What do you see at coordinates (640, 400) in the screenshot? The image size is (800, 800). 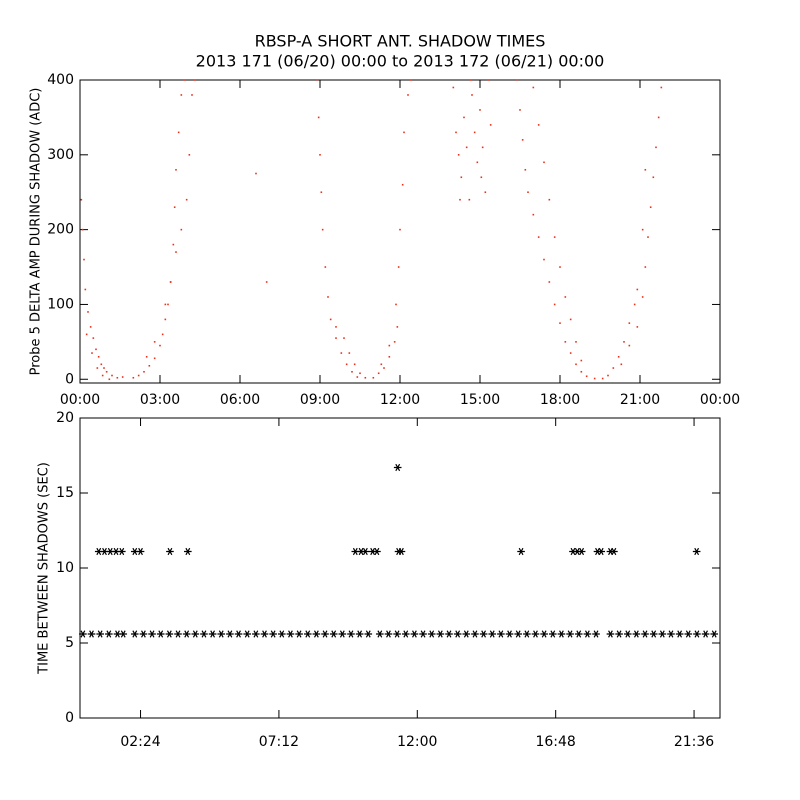 I see `x-tick-label: 21:00` at bounding box center [640, 400].